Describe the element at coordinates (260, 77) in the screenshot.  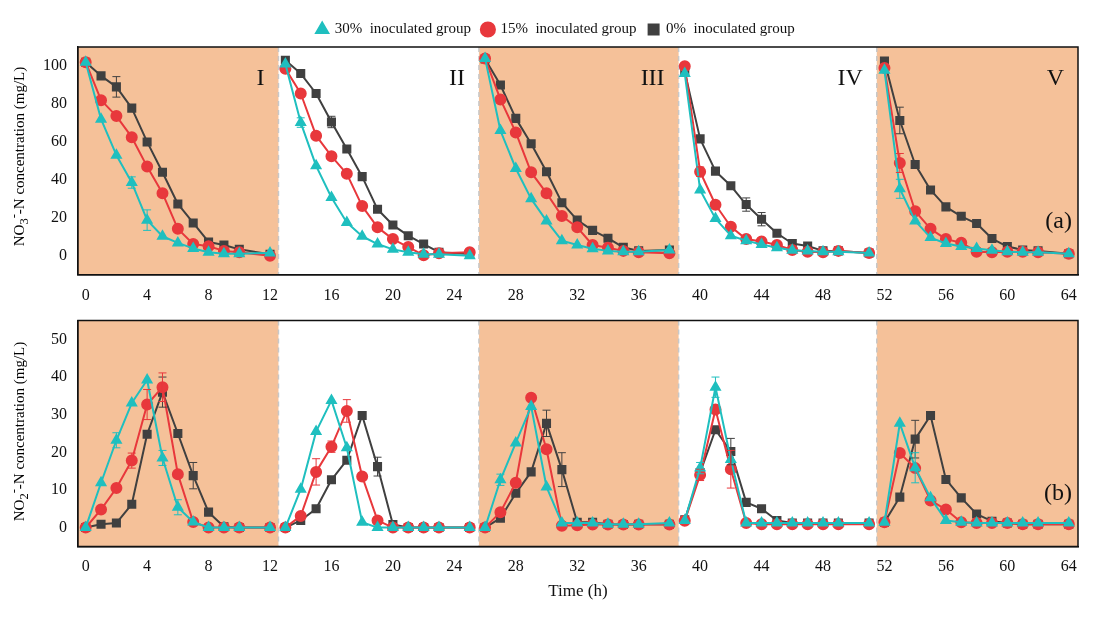
I see `annotation: I` at that location.